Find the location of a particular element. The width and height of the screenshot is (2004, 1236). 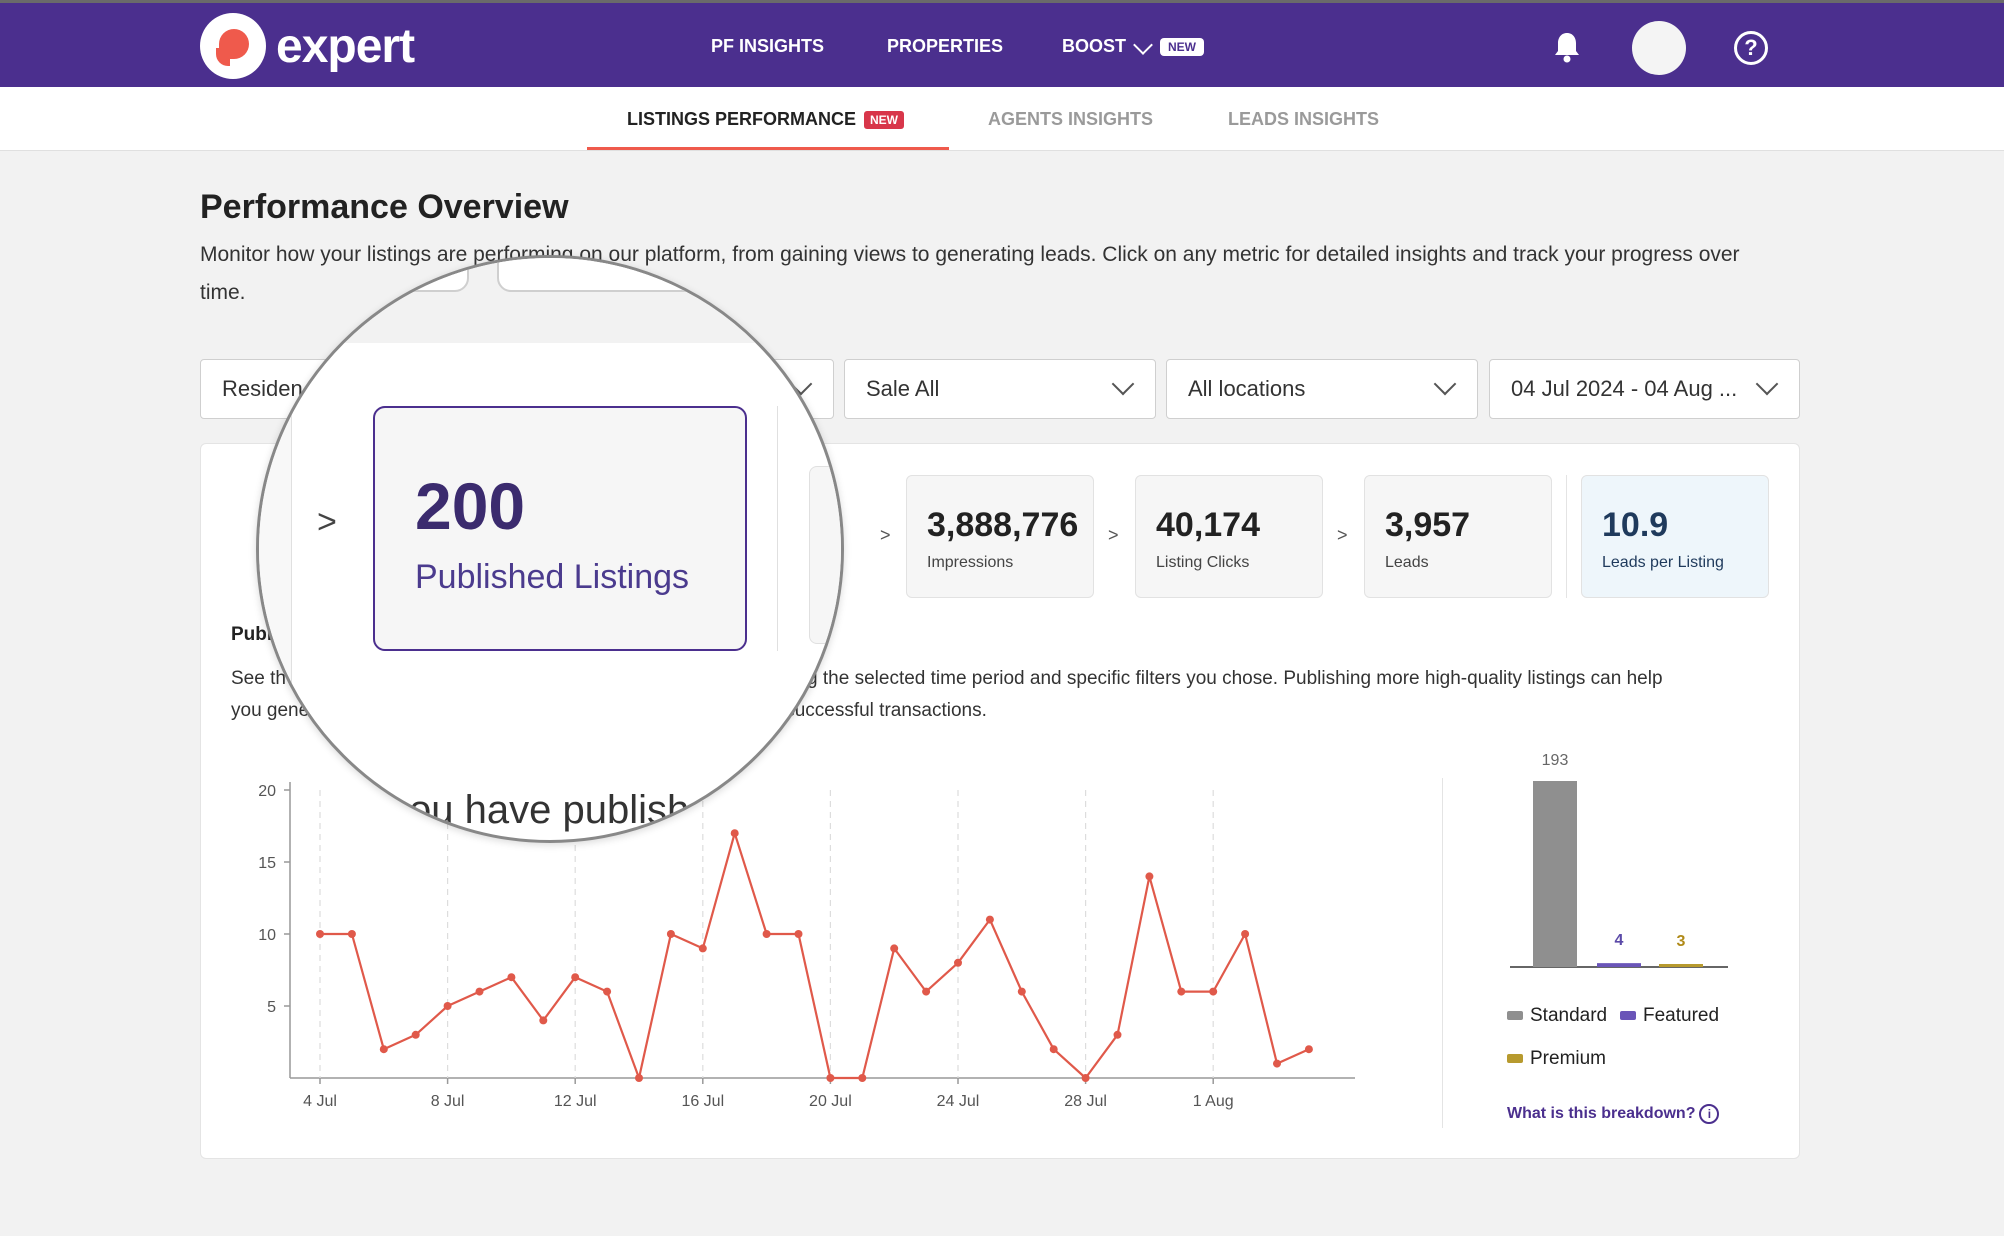

metric-leads-per-listing: 10.9 Leads per Listing is located at coordinates (1675, 536).